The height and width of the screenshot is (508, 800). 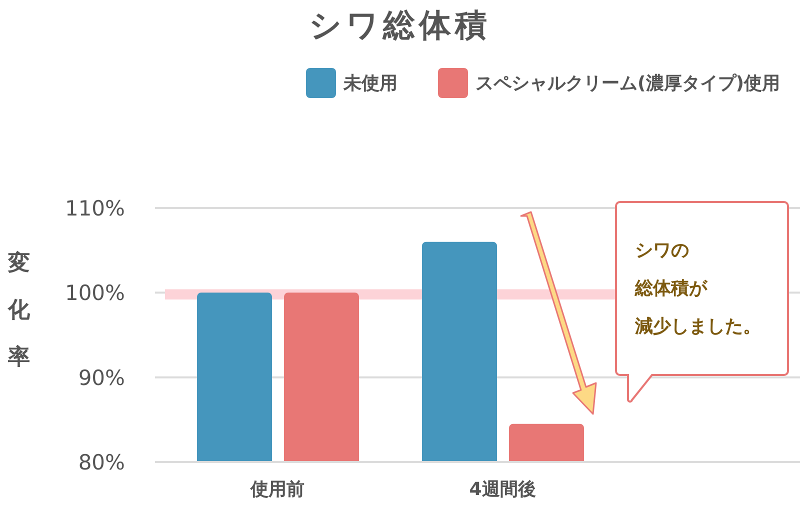 What do you see at coordinates (18, 311) in the screenshot?
I see `y-axis-title: 変化率` at bounding box center [18, 311].